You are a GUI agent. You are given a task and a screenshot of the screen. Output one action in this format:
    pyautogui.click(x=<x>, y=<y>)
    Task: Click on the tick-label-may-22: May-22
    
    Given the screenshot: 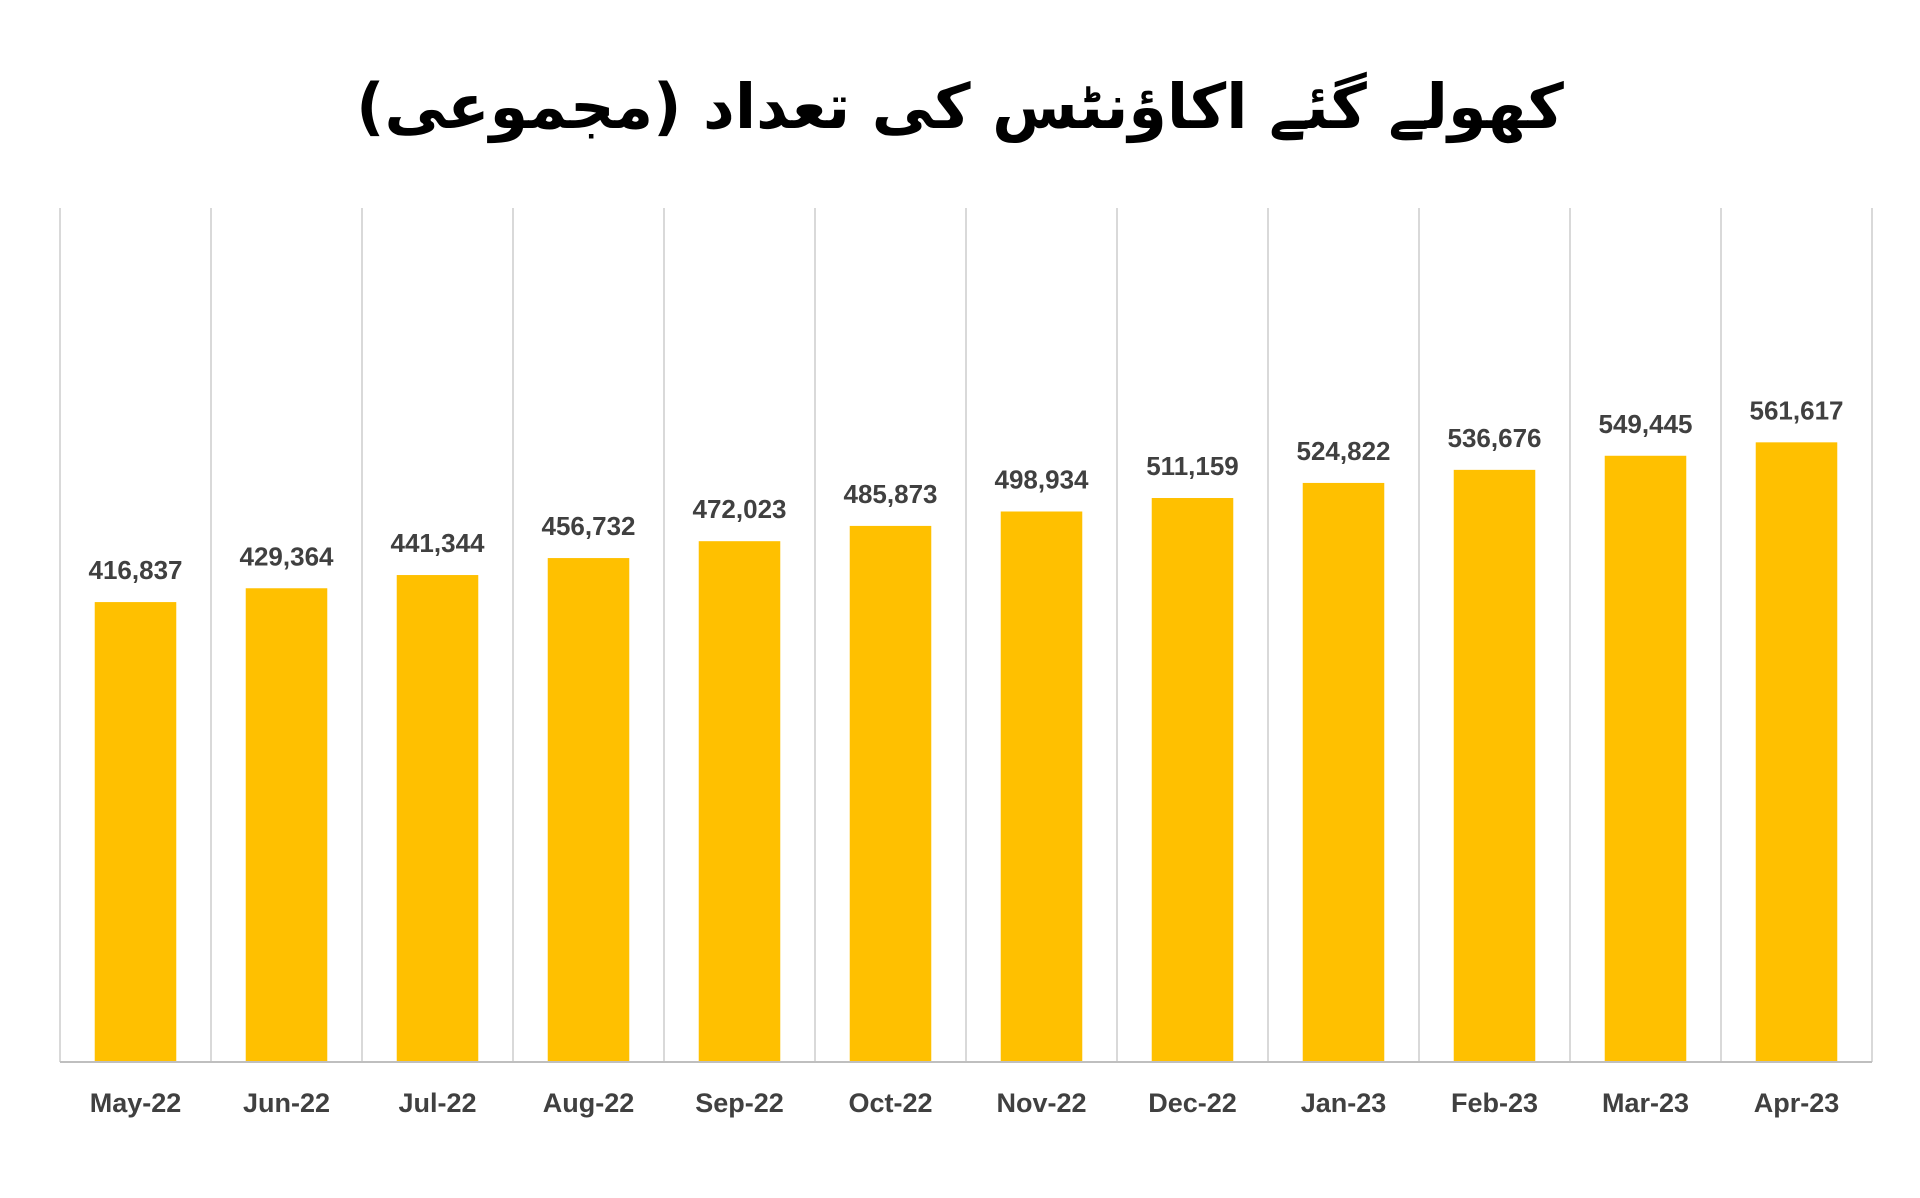 What is the action you would take?
    pyautogui.click(x=136, y=1103)
    